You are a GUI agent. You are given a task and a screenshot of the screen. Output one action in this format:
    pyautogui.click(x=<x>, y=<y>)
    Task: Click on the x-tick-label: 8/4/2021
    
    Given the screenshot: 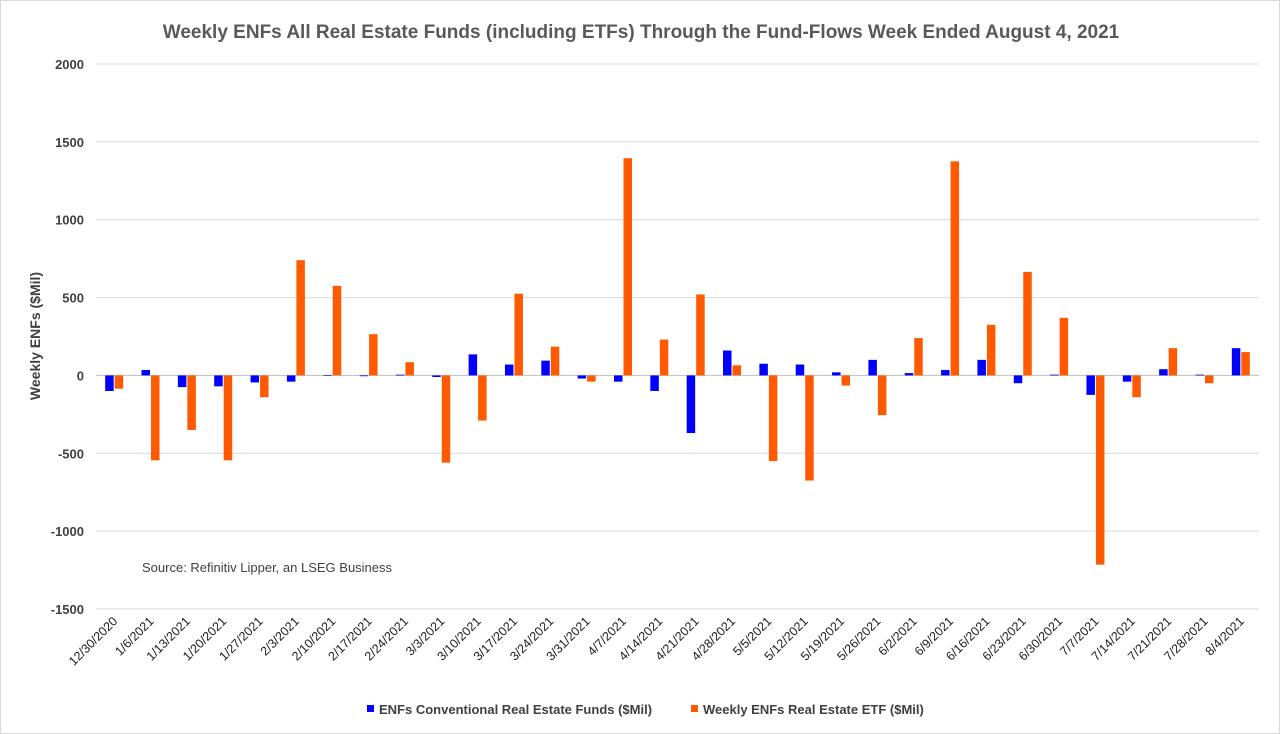 What is the action you would take?
    pyautogui.click(x=1225, y=636)
    